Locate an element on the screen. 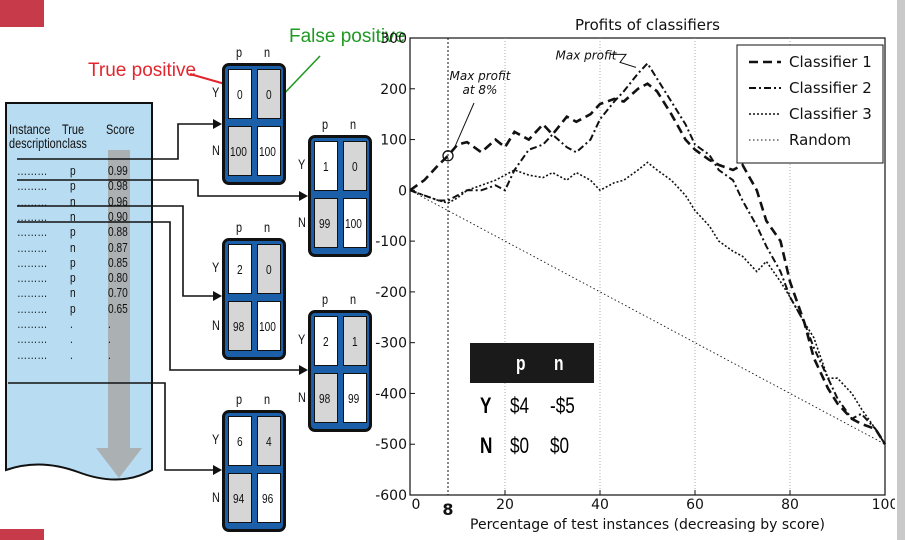  matrix-cell: 96 is located at coordinates (269, 498).